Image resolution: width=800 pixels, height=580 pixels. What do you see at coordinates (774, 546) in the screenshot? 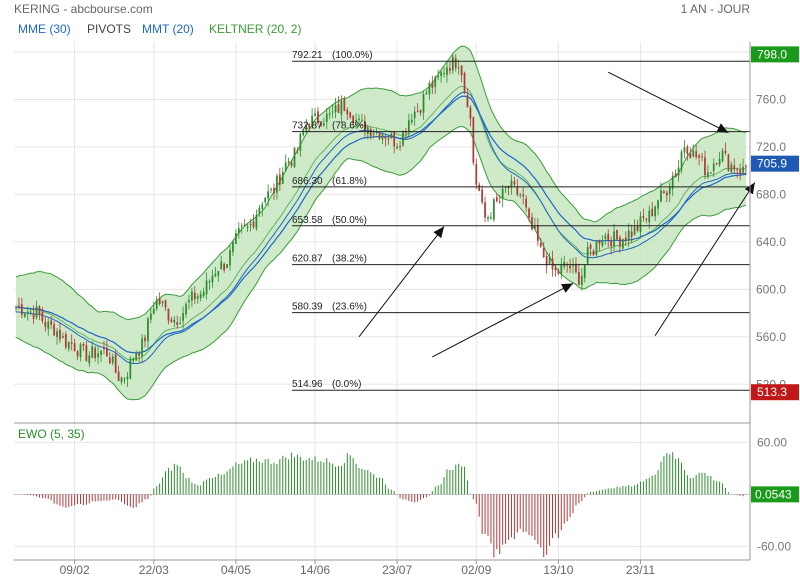
I see `ewo-tick-label: -60.00` at bounding box center [774, 546].